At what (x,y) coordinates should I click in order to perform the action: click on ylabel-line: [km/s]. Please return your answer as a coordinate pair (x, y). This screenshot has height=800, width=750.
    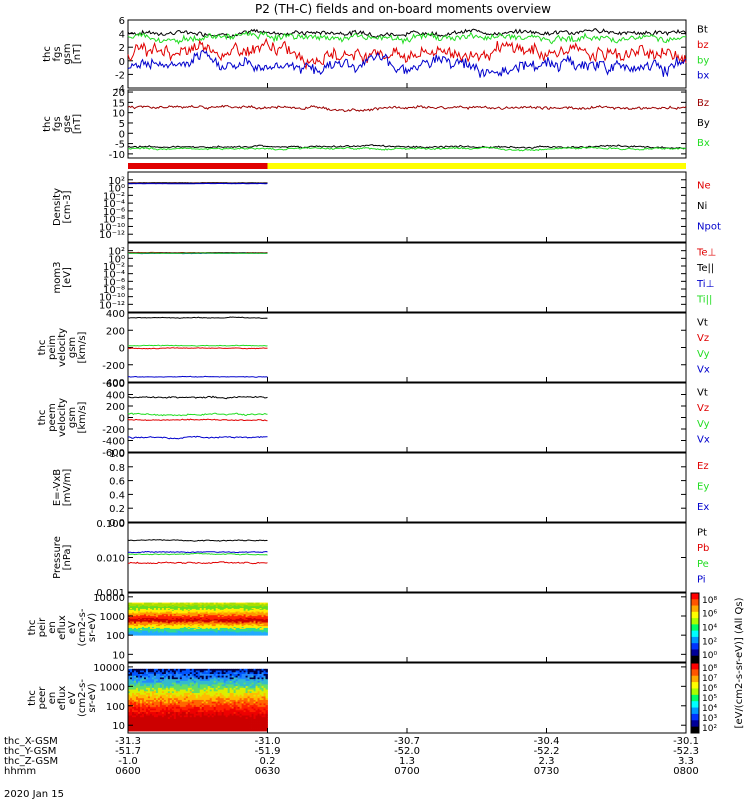
    Looking at the image, I should click on (82, 417).